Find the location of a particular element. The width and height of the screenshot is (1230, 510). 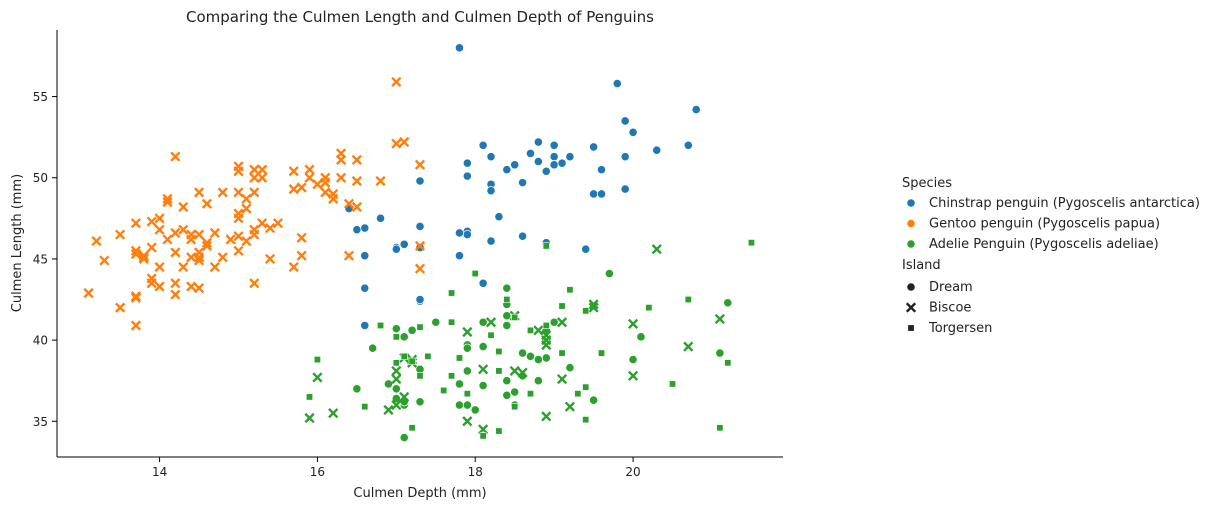

y-ticks: 35 40 45 50 55 is located at coordinates (45, 259).